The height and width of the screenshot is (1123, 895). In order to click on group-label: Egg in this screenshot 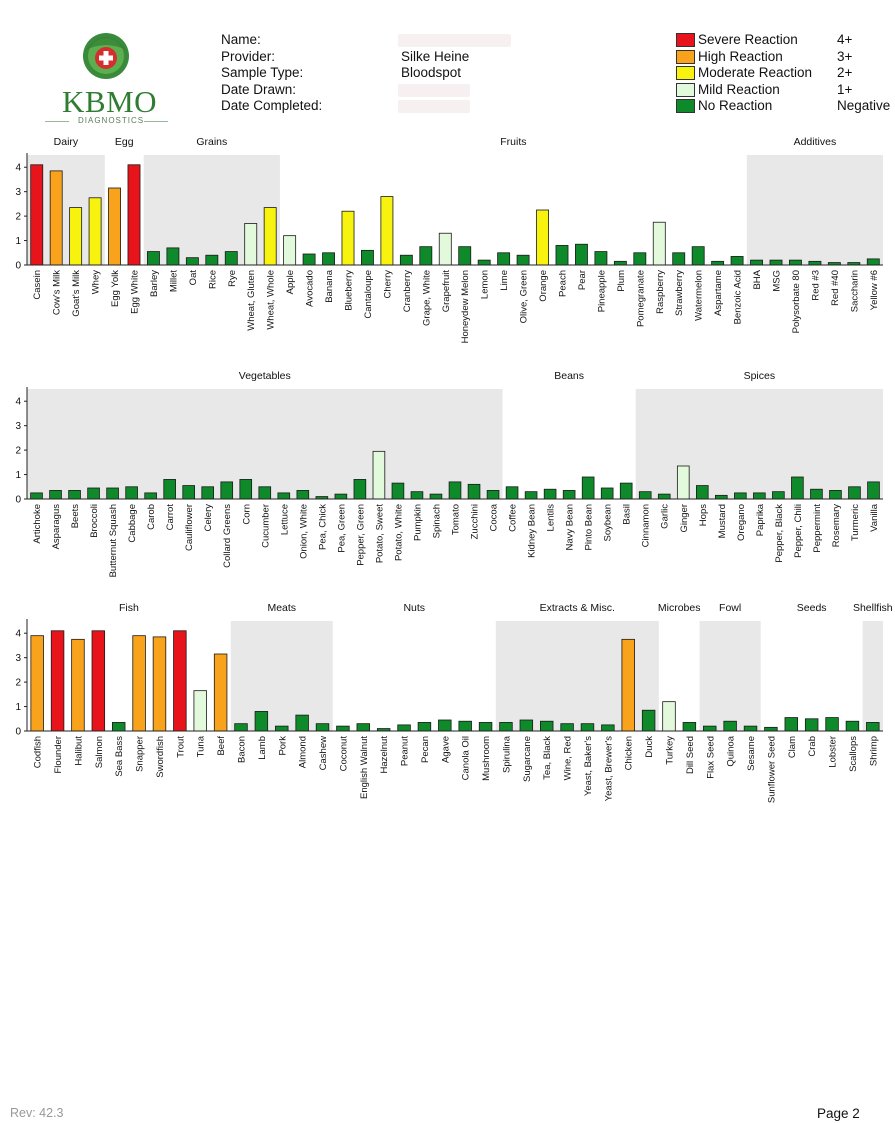, I will do `click(124, 142)`.